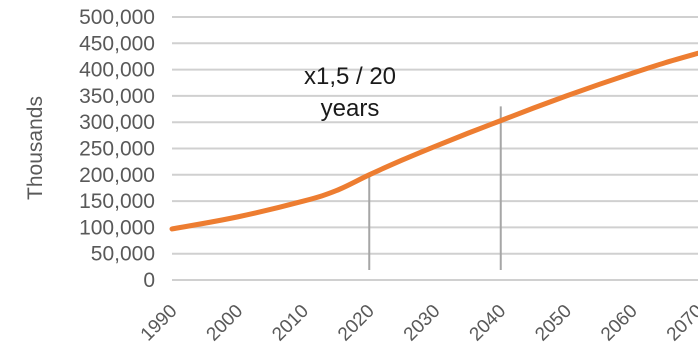 The image size is (698, 352). Describe the element at coordinates (225, 323) in the screenshot. I see `x-tick-label: 2000` at that location.